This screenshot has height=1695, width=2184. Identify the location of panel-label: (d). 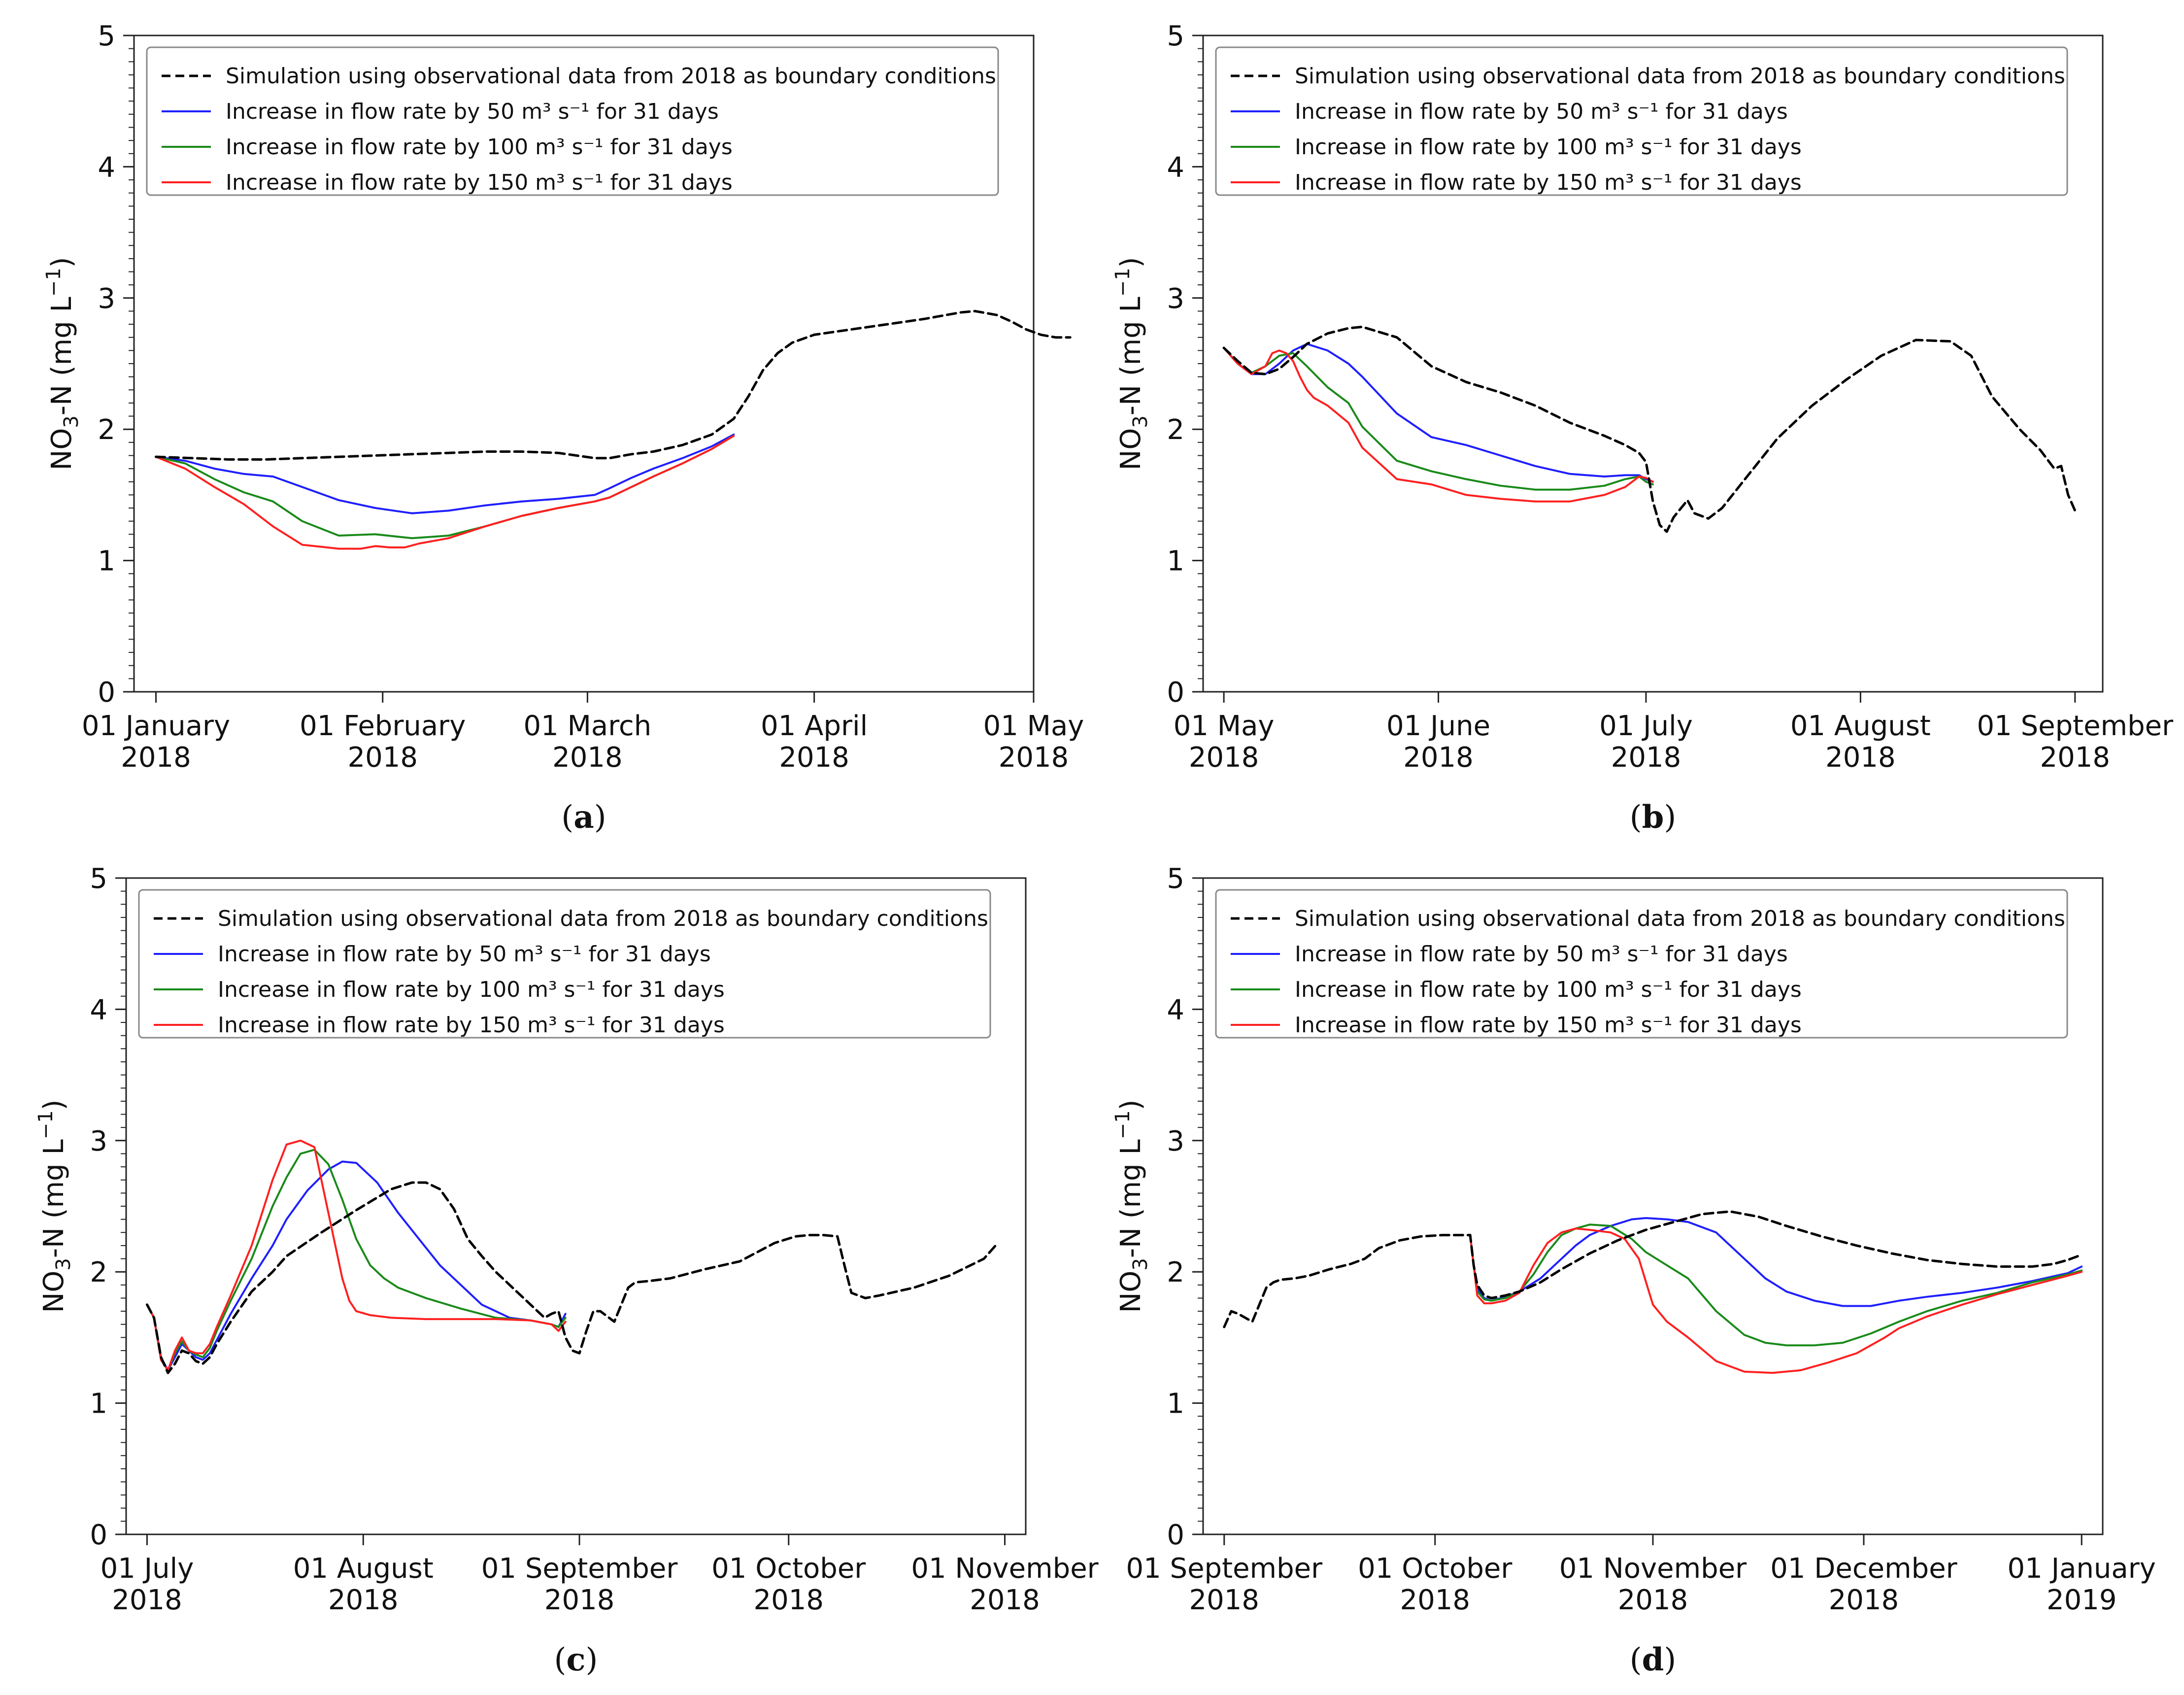
(1653, 1659).